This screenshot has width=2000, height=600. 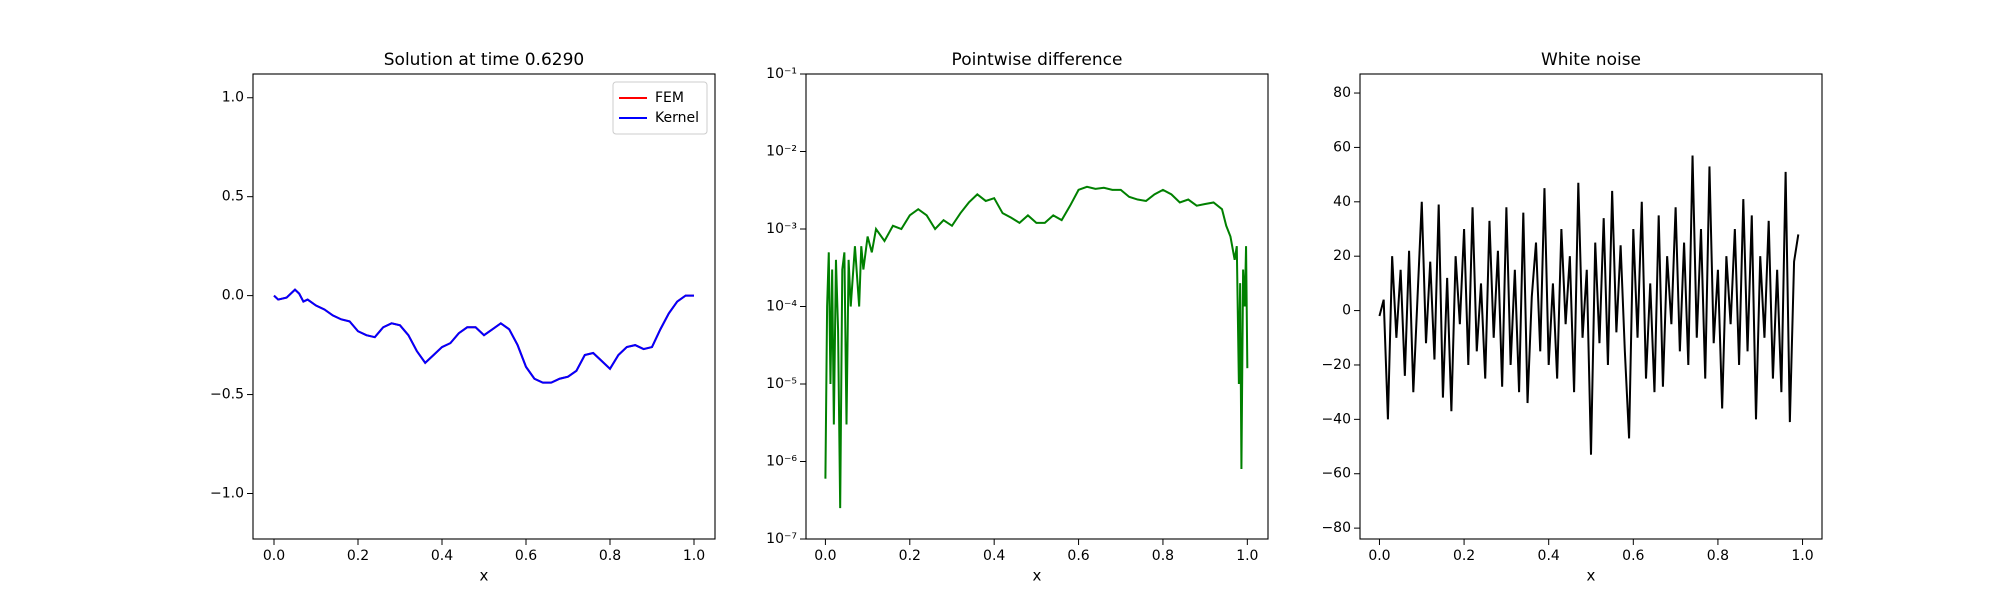 I want to click on y-tick-label: −80, so click(x=1336, y=528).